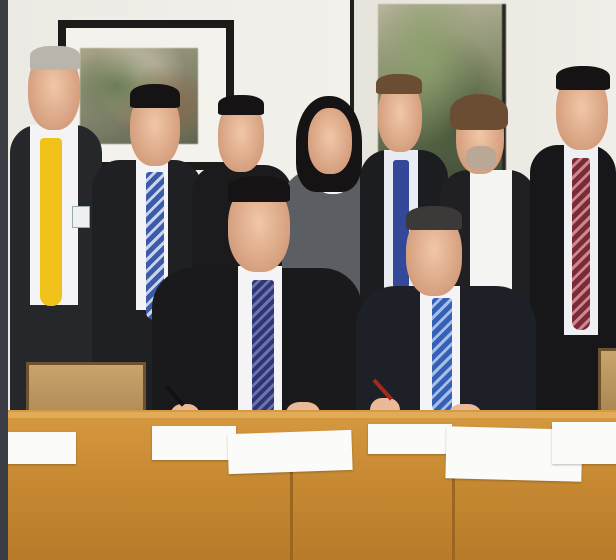 This screenshot has height=560, width=616. I want to click on chair-right, so click(607, 383).